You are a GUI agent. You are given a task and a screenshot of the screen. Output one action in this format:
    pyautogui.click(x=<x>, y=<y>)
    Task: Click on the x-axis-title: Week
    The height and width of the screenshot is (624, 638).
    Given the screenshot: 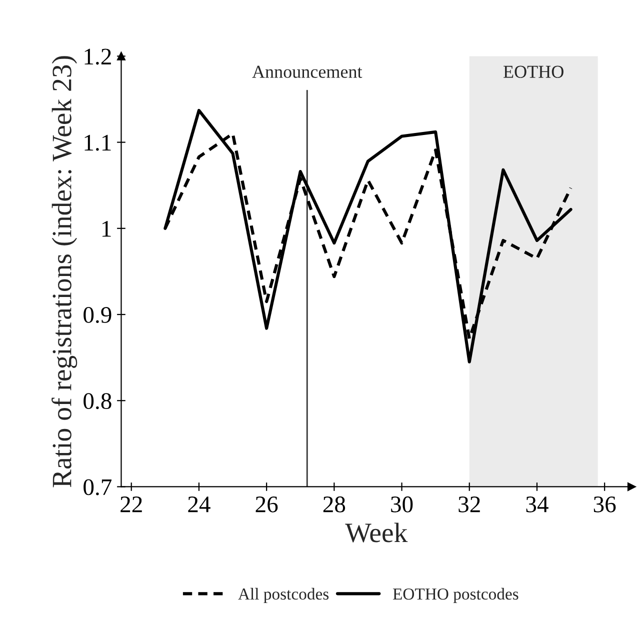 What is the action you would take?
    pyautogui.click(x=376, y=532)
    